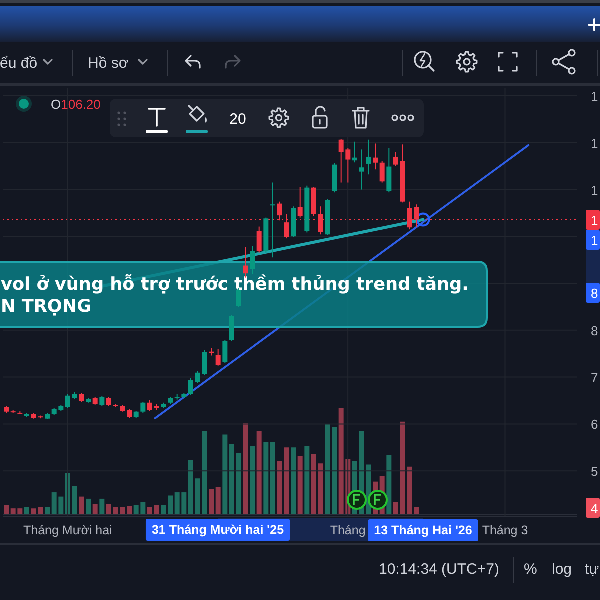 The height and width of the screenshot is (600, 600). Describe the element at coordinates (19, 63) in the screenshot. I see `text: ểu đồ` at that location.